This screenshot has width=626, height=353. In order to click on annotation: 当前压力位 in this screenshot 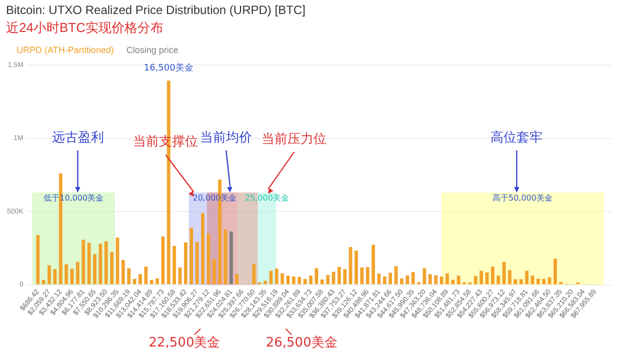, I will do `click(294, 139)`.